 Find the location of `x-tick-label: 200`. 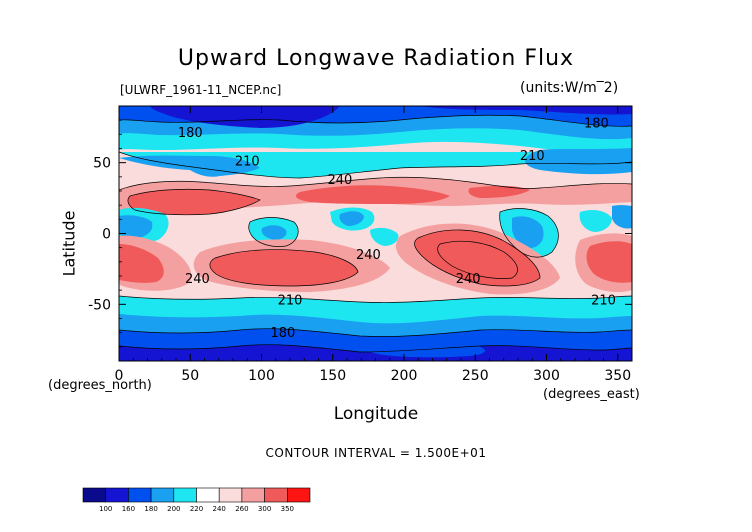

x-tick-label: 200 is located at coordinates (404, 376).